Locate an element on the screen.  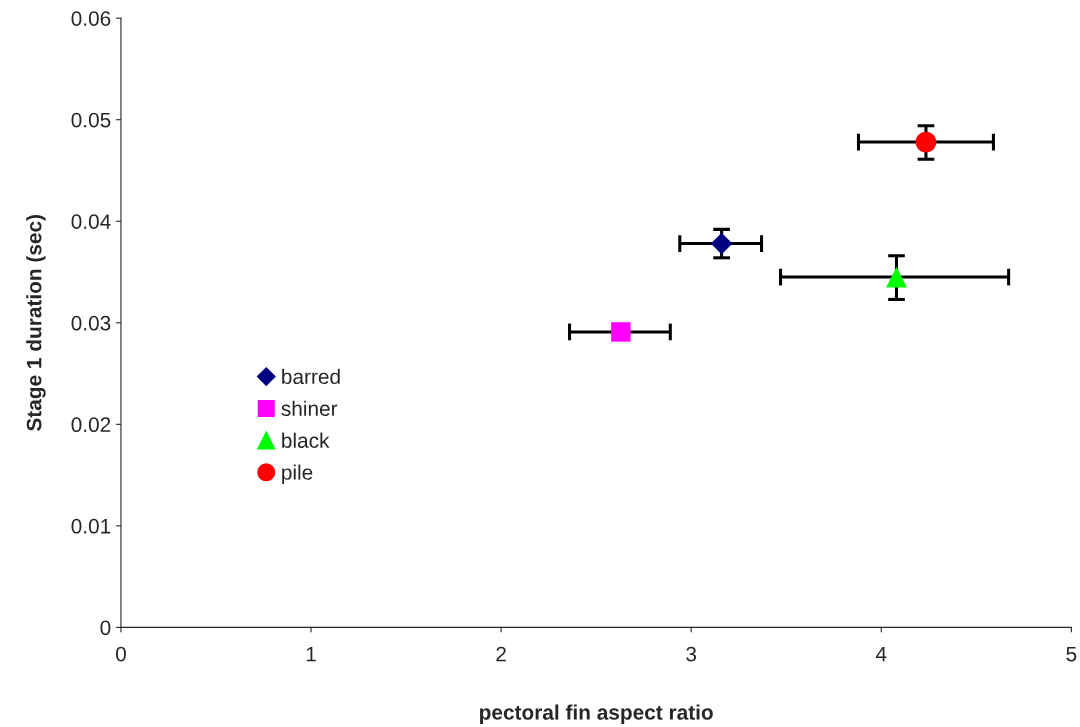
y-tick-label: 0.03 is located at coordinates (91, 323).